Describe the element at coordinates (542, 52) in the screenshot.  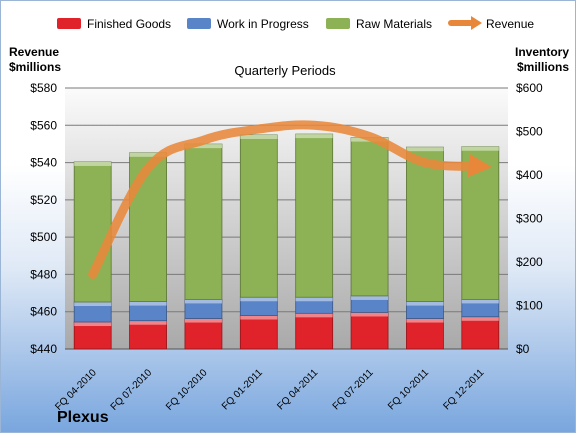
I see `right-axis-label-line-1: Inventory` at that location.